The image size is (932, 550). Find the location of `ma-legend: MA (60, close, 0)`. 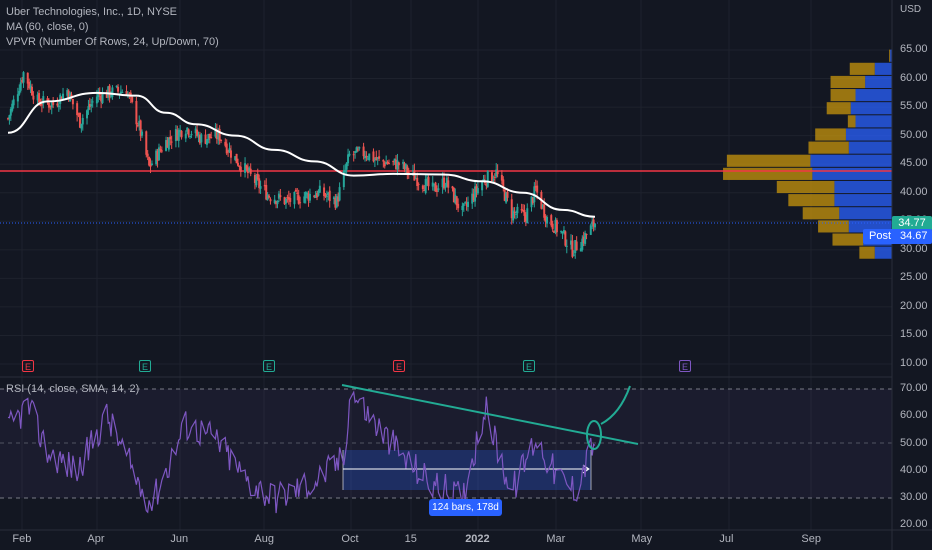

ma-legend: MA (60, close, 0) is located at coordinates (47, 27).